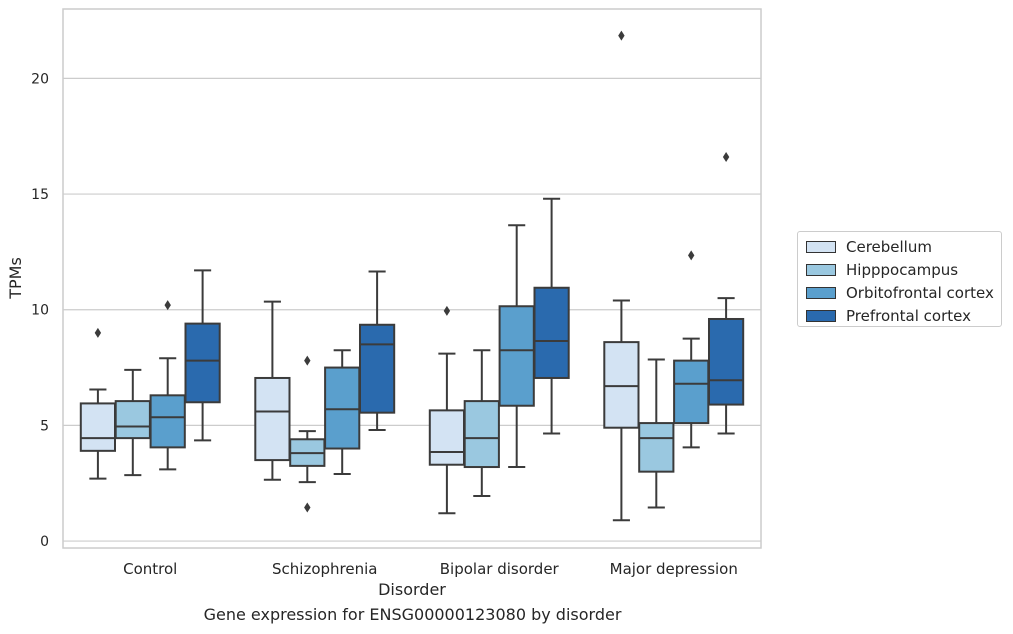  Describe the element at coordinates (481, 434) in the screenshot. I see `box-hipppocampus-bipolar-disorder` at that location.